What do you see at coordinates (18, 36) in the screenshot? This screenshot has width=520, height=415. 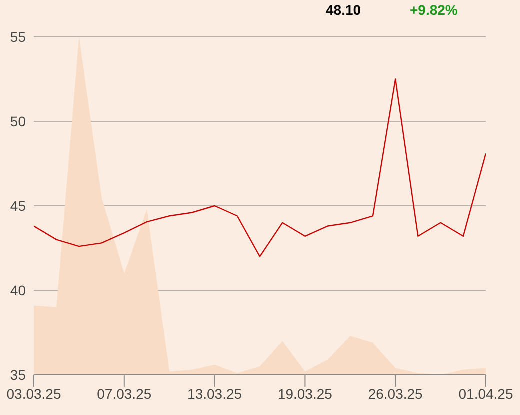 I see `y-tick-label: 55` at bounding box center [18, 36].